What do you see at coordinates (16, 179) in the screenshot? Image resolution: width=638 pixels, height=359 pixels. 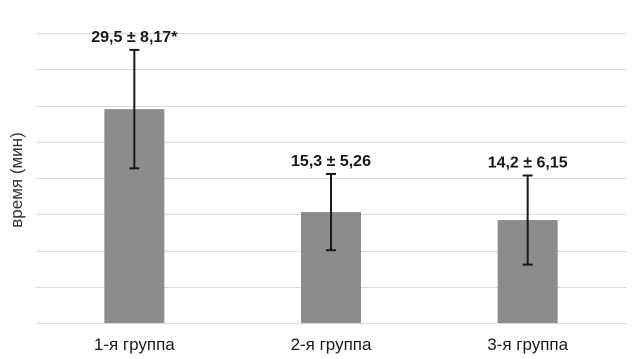 I see `y-axis-label: время (мин)` at bounding box center [16, 179].